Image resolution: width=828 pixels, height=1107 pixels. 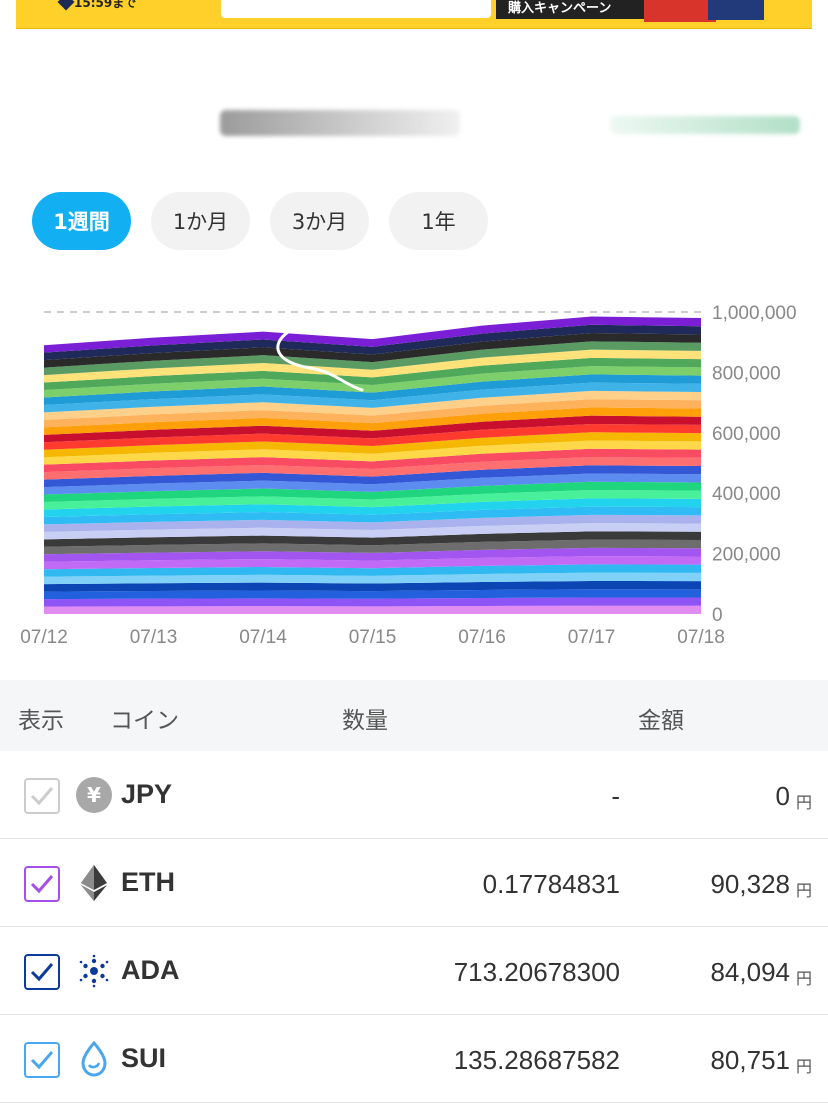 What do you see at coordinates (615, 796) in the screenshot?
I see `coin-quantity: -` at bounding box center [615, 796].